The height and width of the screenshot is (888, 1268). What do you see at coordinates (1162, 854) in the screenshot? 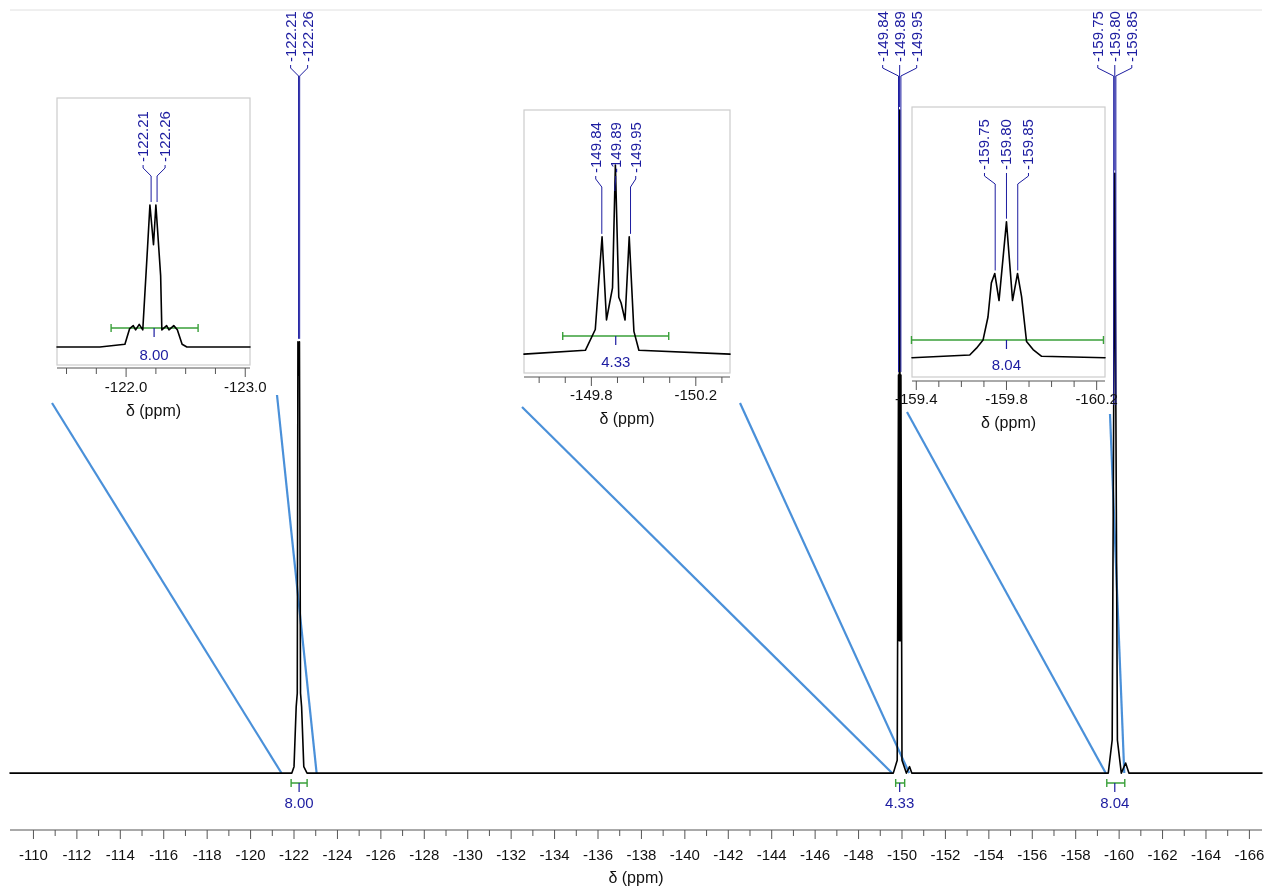
I see `x-tick-label: -162` at bounding box center [1162, 854].